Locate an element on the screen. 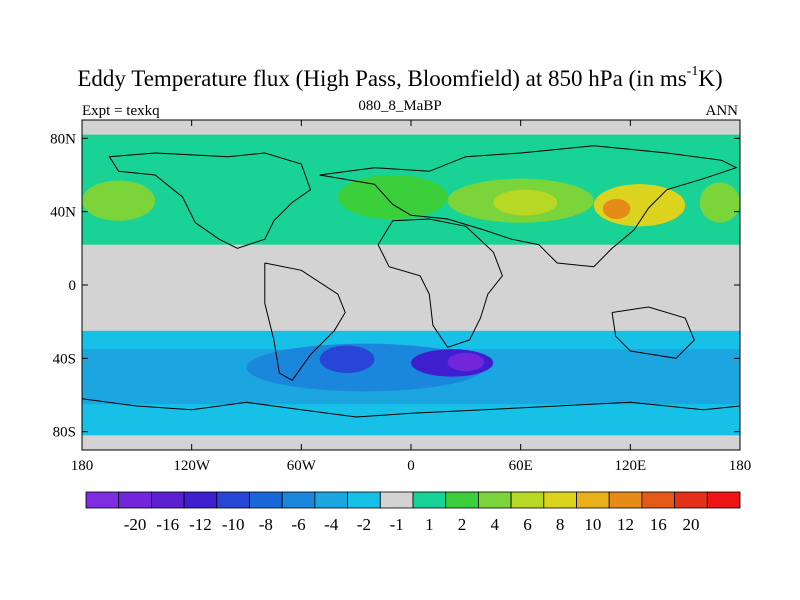  colorbar-label: 4 is located at coordinates (495, 524).